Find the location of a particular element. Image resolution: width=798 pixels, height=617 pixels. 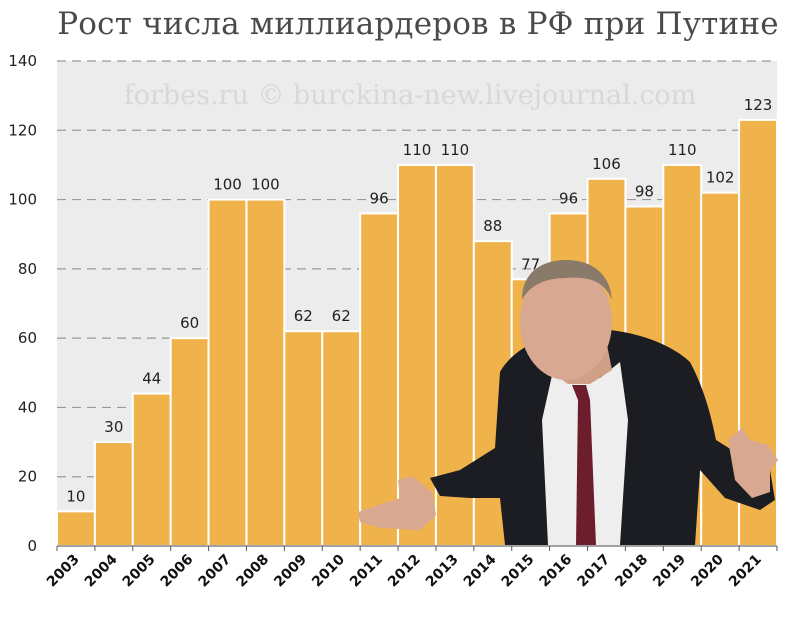

data-label: 44 is located at coordinates (151, 379).